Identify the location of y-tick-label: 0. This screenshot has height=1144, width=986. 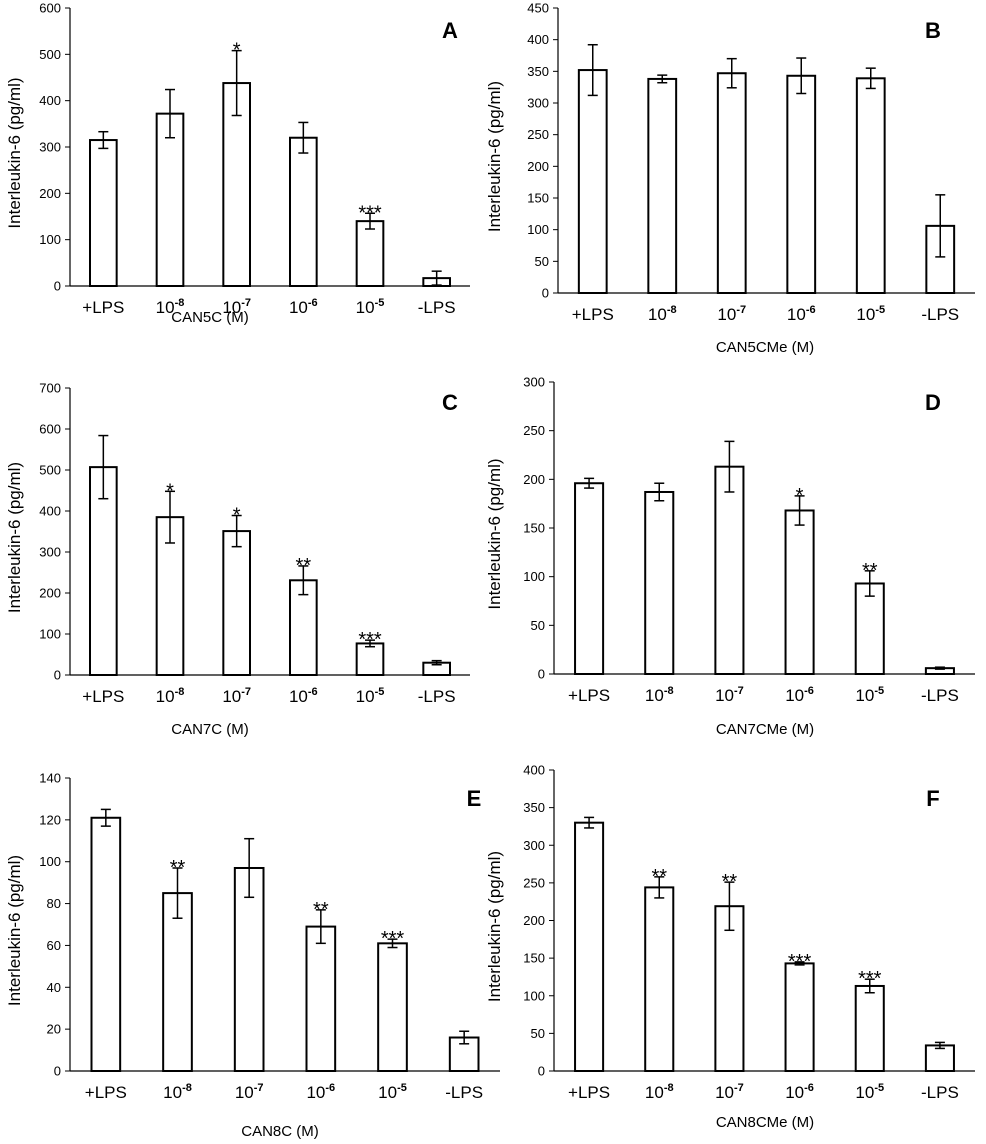
(541, 674).